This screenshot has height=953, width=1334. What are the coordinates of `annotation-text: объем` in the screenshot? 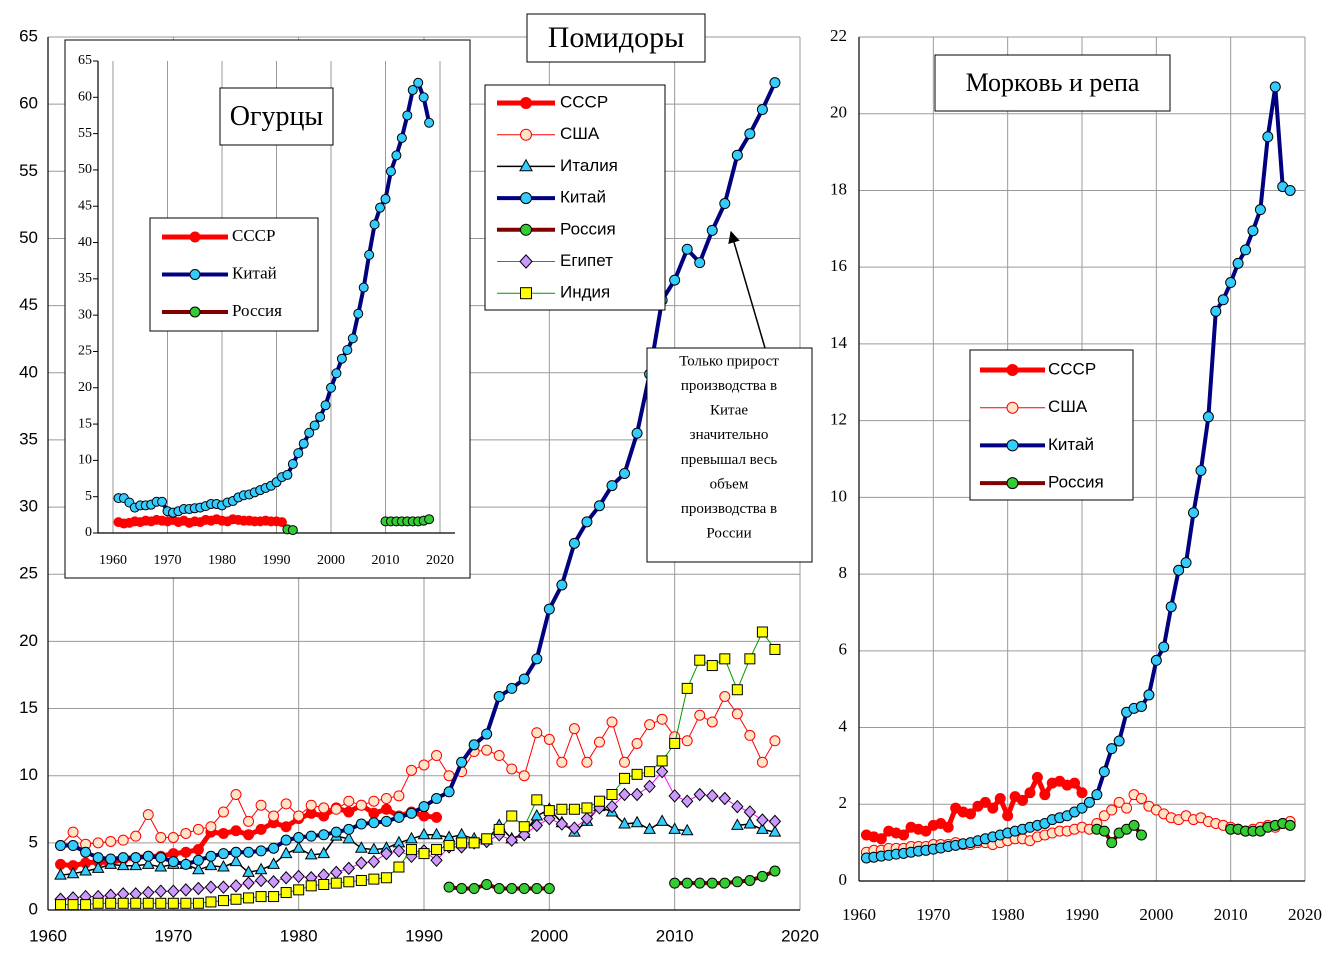 It's located at (729, 484).